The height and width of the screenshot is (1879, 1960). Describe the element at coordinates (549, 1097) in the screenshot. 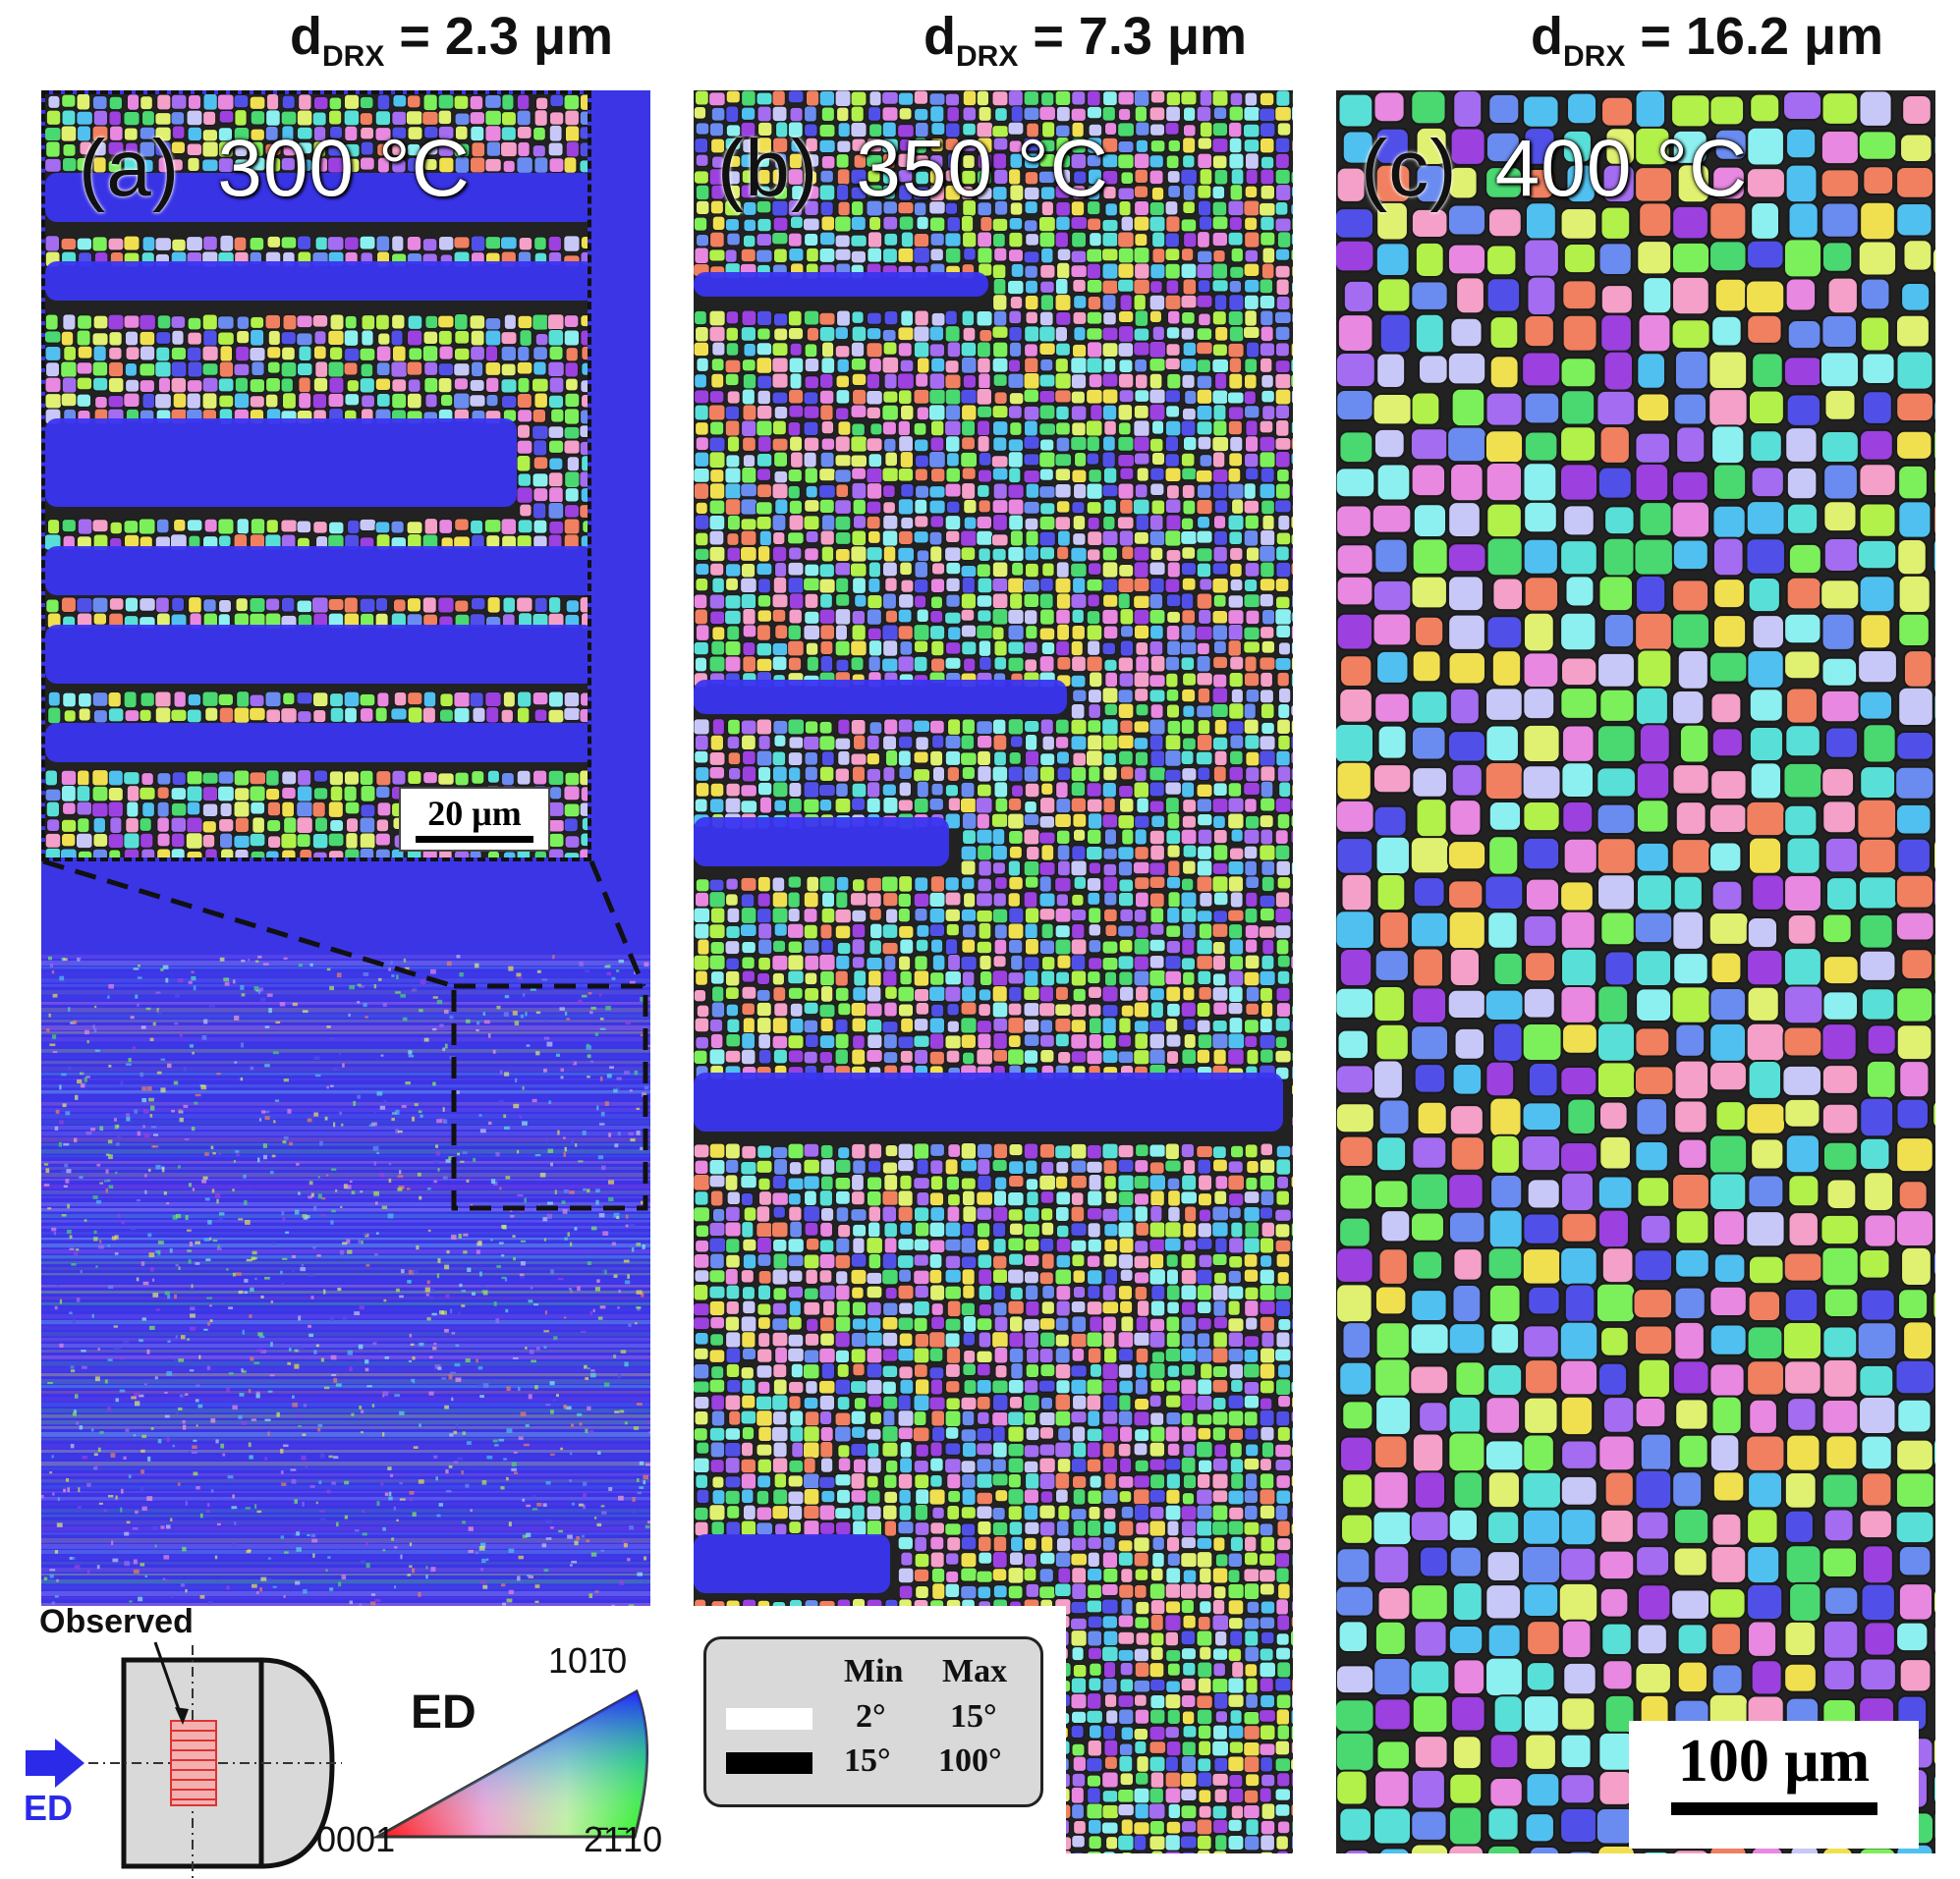

I see `zoom-source-box` at that location.